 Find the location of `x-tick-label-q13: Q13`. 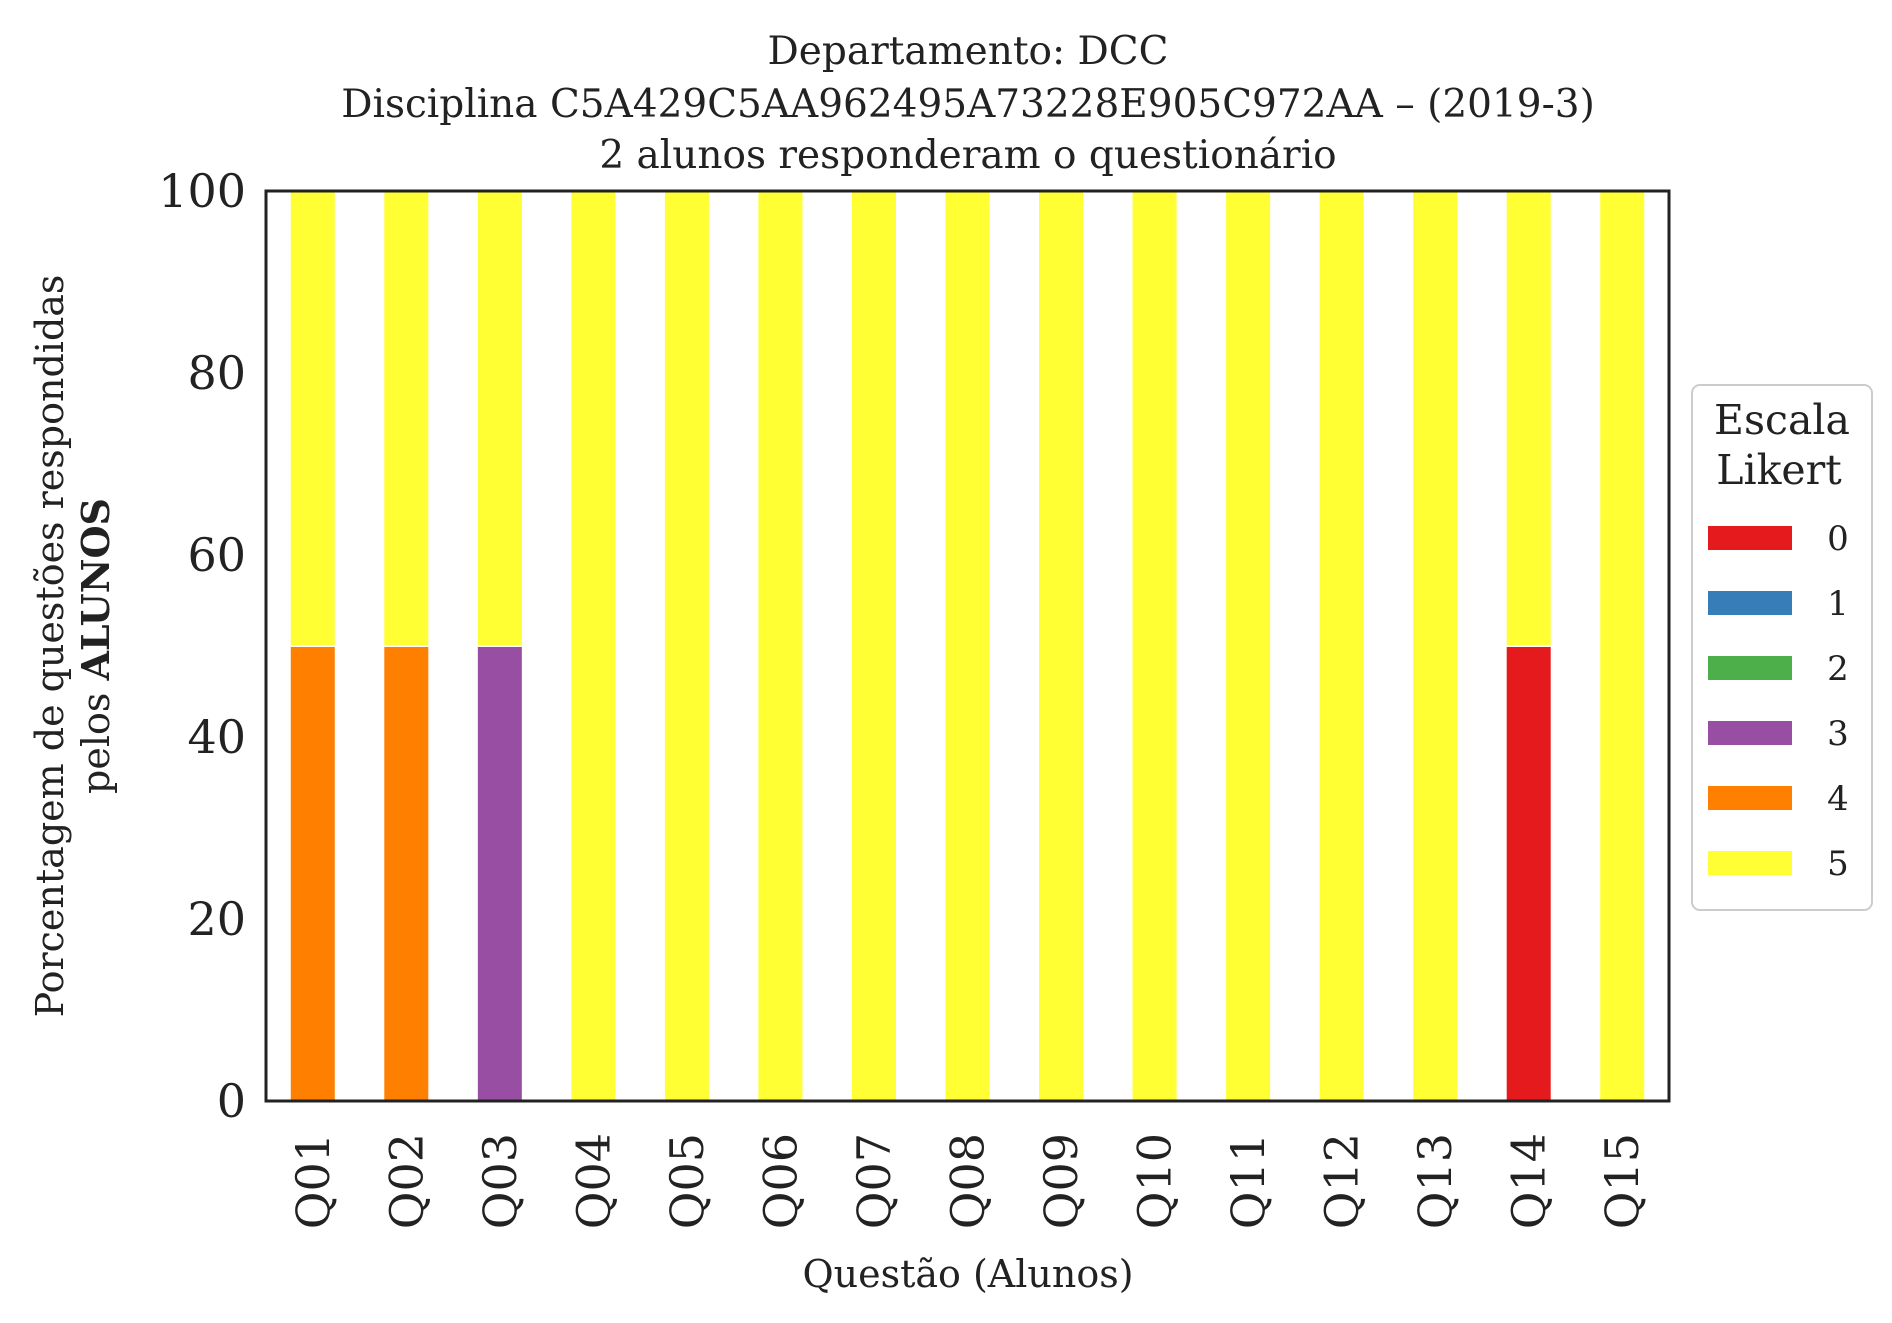

x-tick-label-q13: Q13 is located at coordinates (1435, 1181).